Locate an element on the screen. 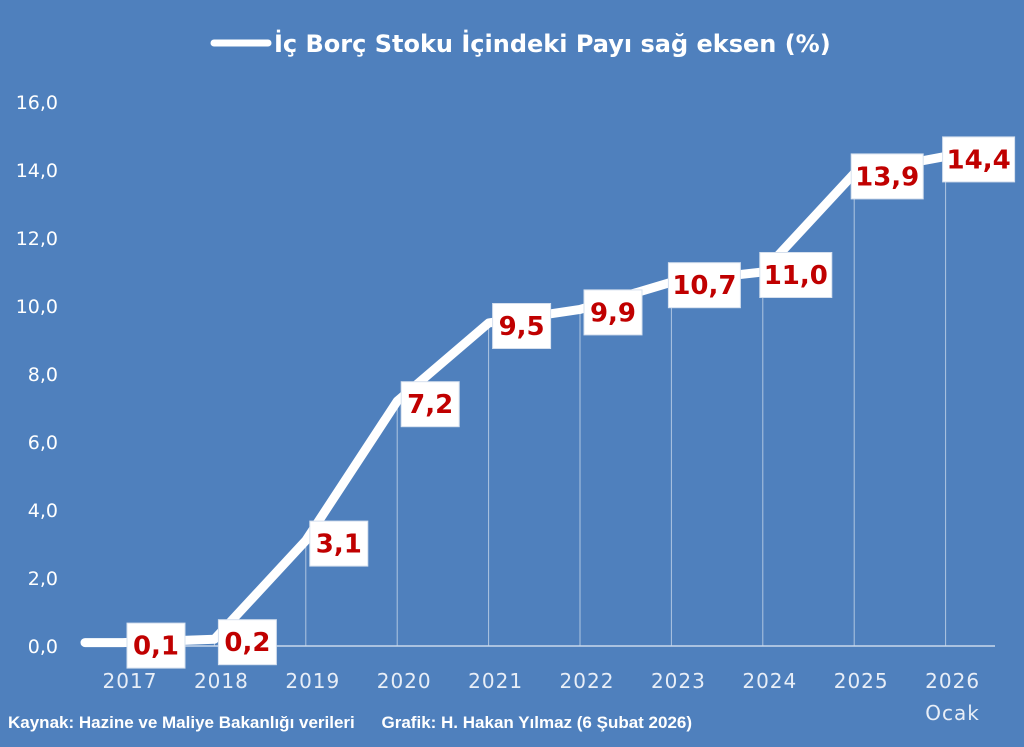  credit-note: Grafik: H. Hakan Yılmaz (6 Şubat 2026) is located at coordinates (537, 722).